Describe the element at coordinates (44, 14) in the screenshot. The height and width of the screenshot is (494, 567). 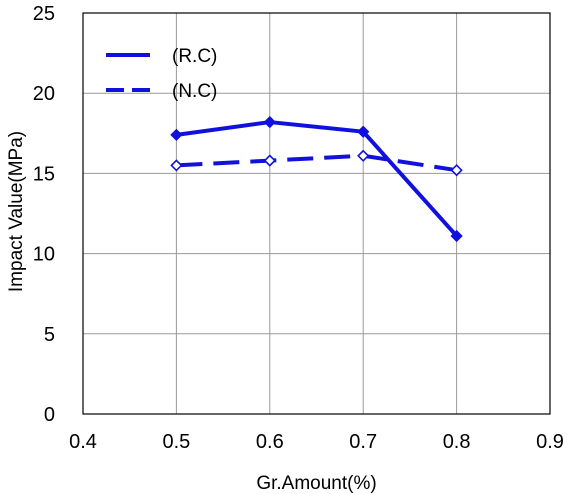
I see `y-tick-label: 25` at that location.